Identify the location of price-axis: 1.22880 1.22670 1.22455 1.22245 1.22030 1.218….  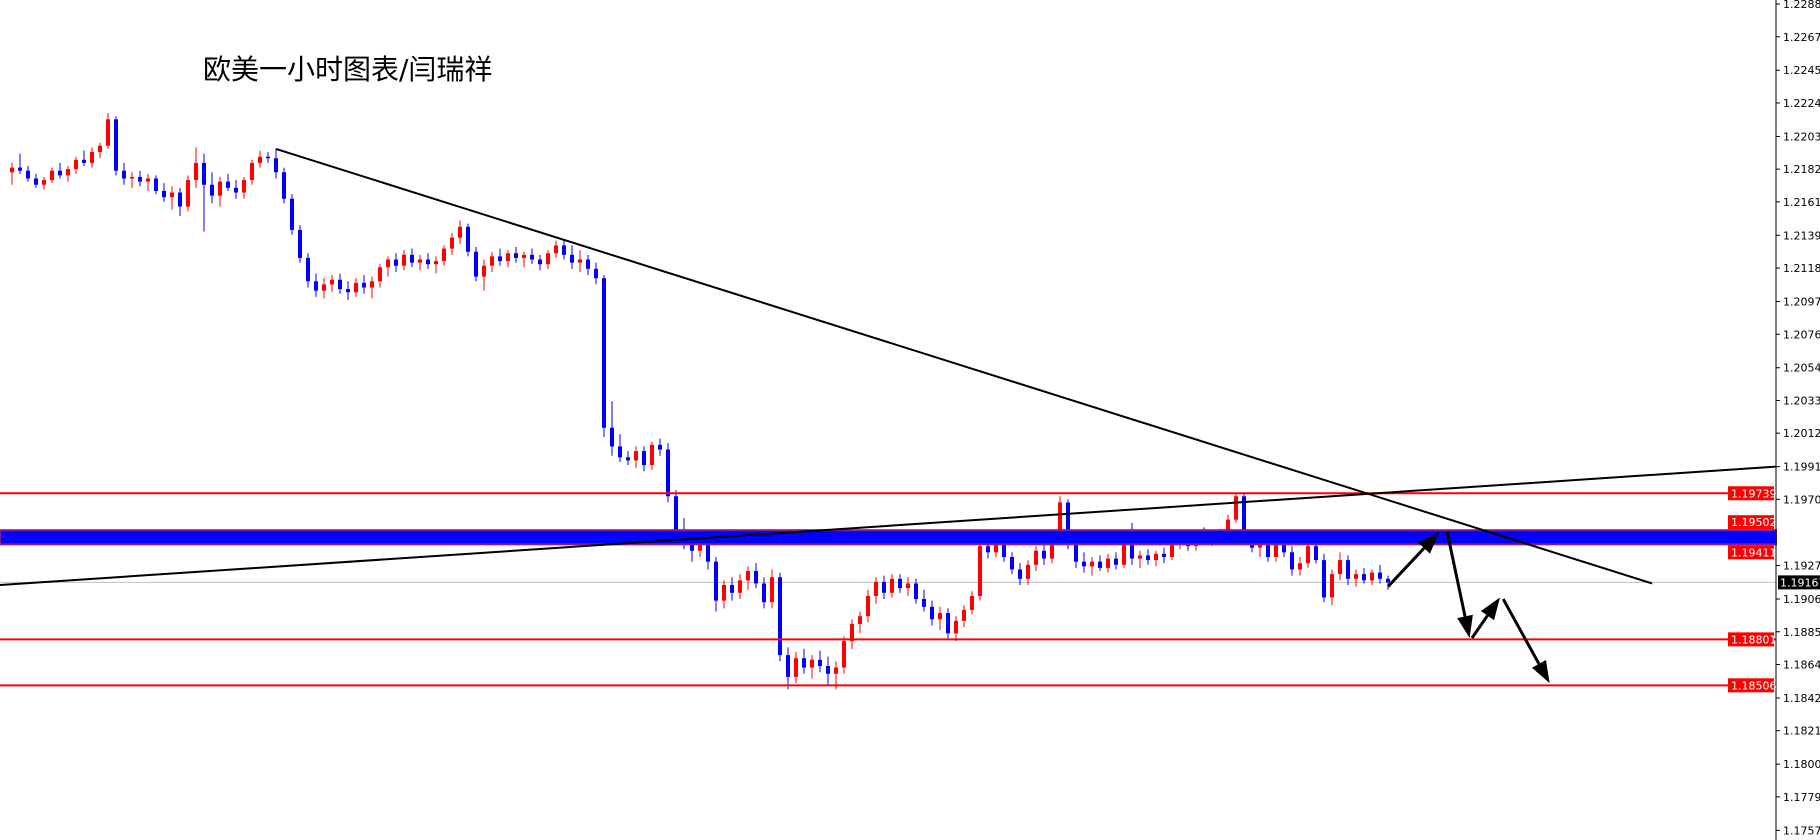
(1774, 420).